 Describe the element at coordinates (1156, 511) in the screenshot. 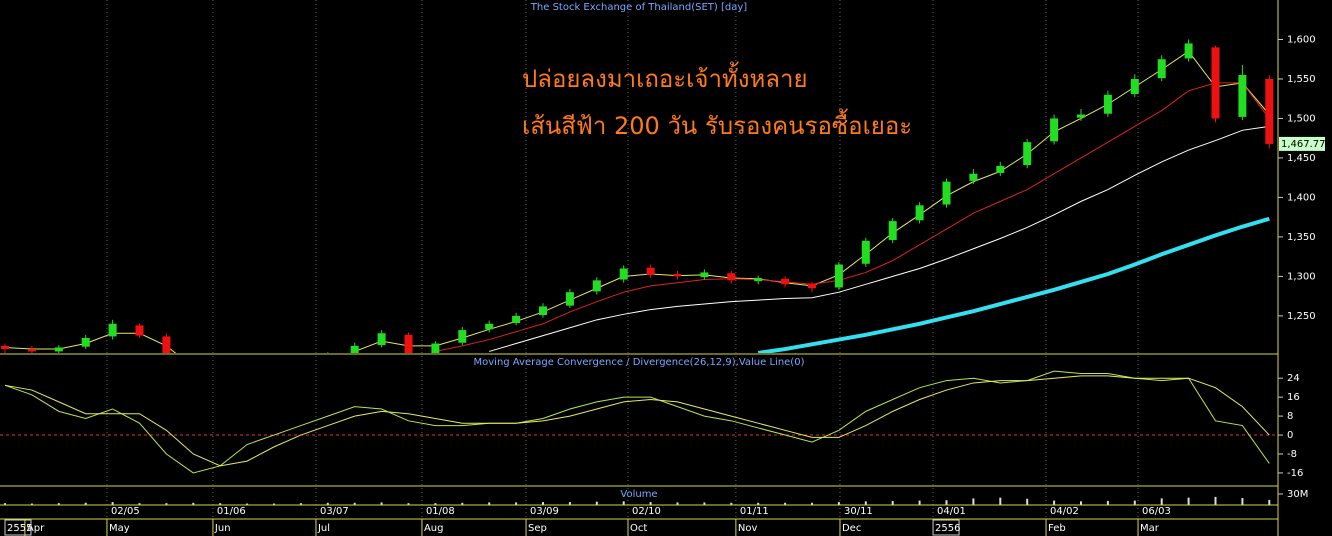

I see `x-tick-label: 06/03` at that location.